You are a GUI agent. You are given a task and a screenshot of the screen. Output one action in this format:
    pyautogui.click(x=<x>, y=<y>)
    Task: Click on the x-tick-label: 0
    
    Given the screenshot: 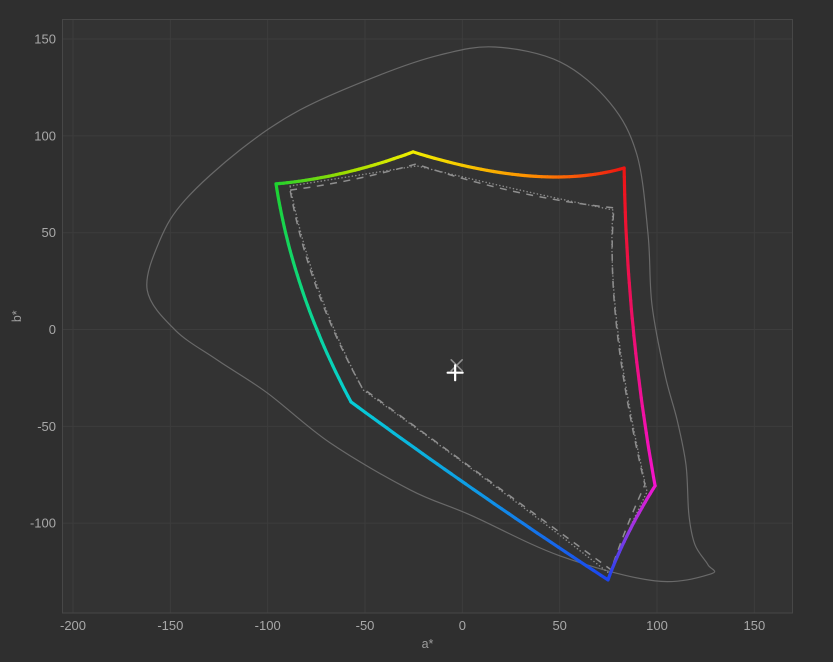 What is the action you would take?
    pyautogui.click(x=462, y=625)
    